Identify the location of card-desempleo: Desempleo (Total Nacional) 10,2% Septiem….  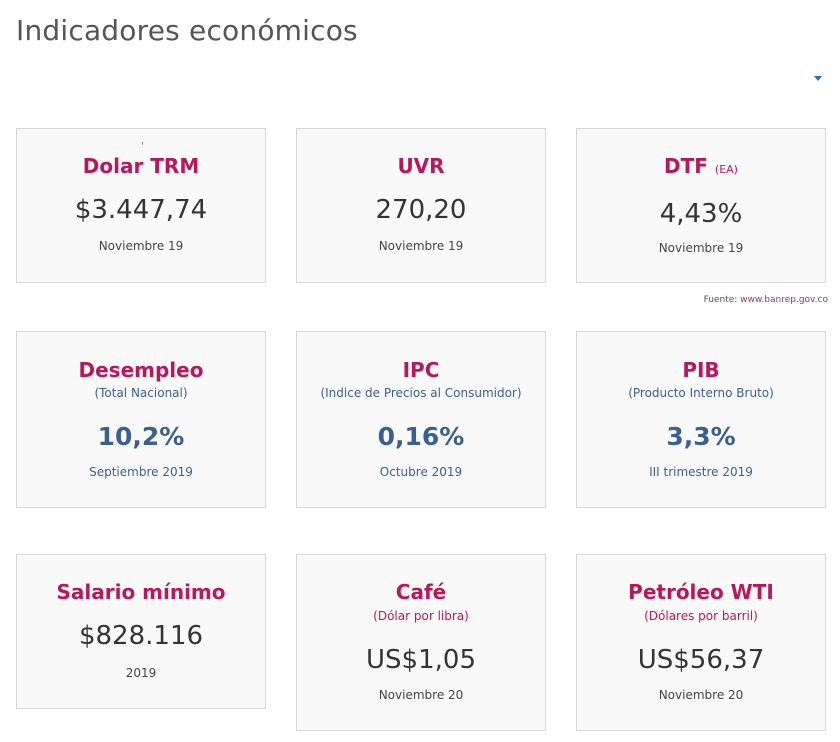
(141, 419).